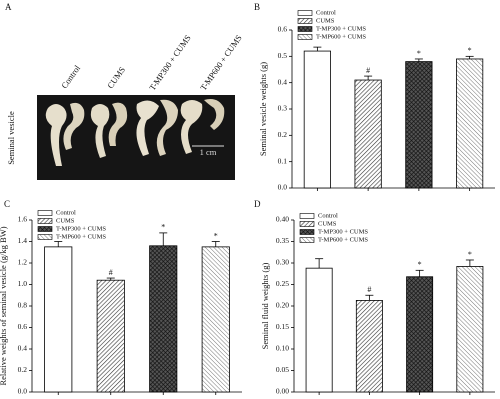  I want to click on y-tick-label: 1.4, so click(23, 240).